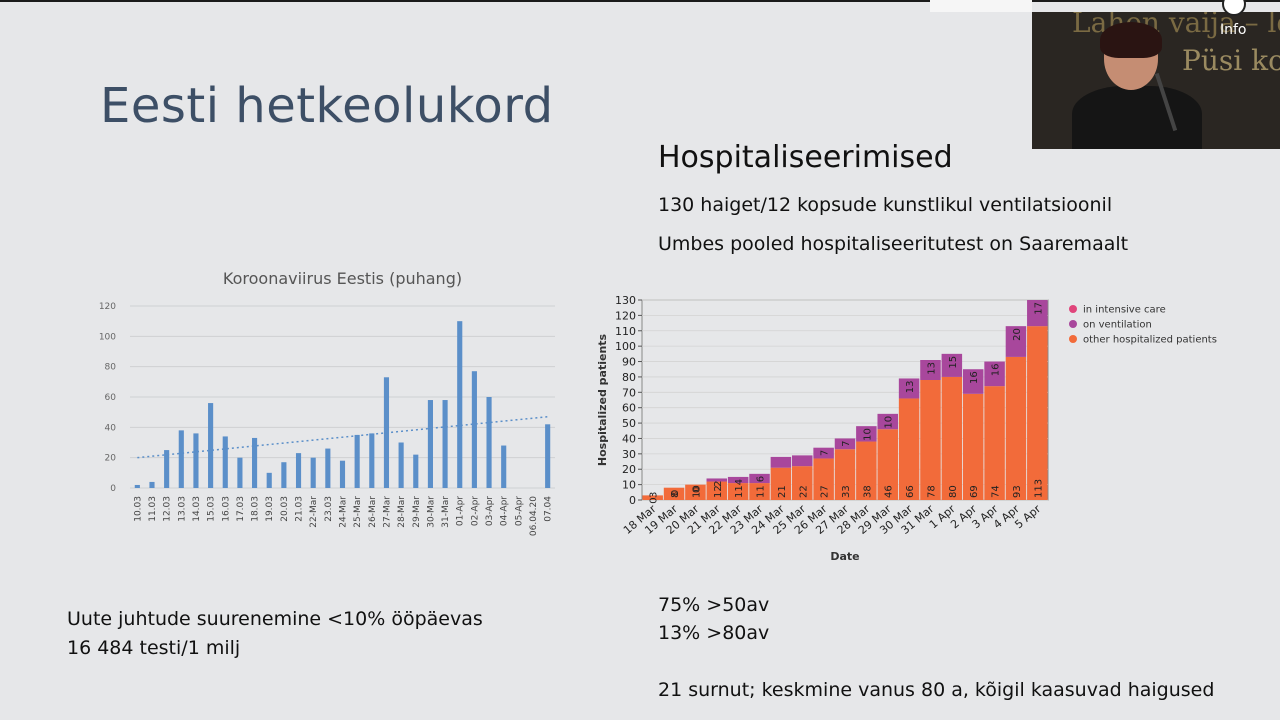 The height and width of the screenshot is (720, 1280). Describe the element at coordinates (1124, 310) in the screenshot. I see `legend-entry: in intensive care` at that location.